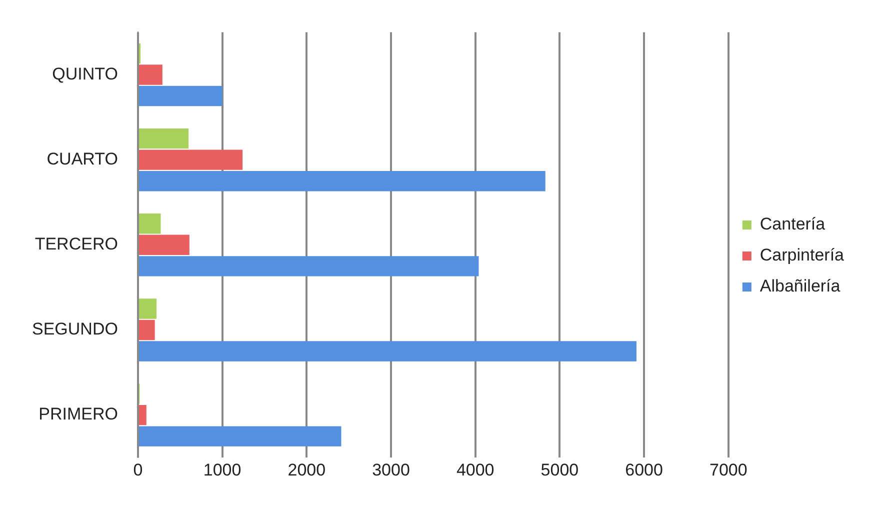 This screenshot has height=512, width=882. What do you see at coordinates (475, 470) in the screenshot?
I see `x-tick-label: 4000` at bounding box center [475, 470].